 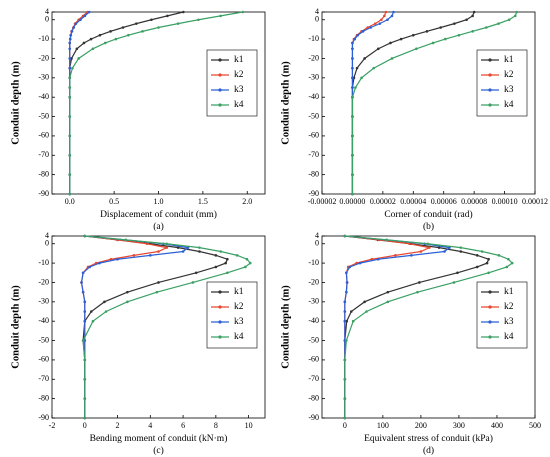 I want to click on x-axis-label: Bending moment of conduit (kN·m), so click(x=159, y=438).